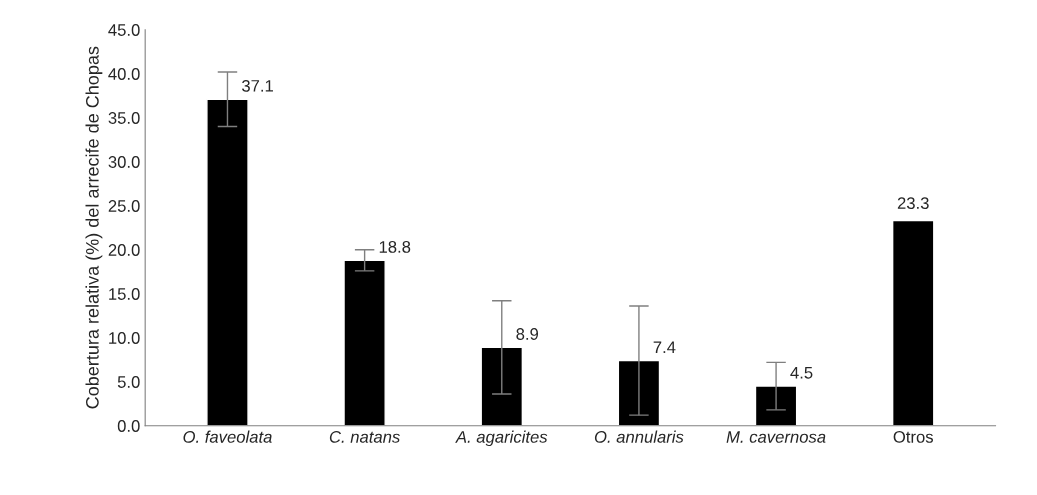 The width and height of the screenshot is (1037, 495). I want to click on y-tick-label: 35.0, so click(124, 118).